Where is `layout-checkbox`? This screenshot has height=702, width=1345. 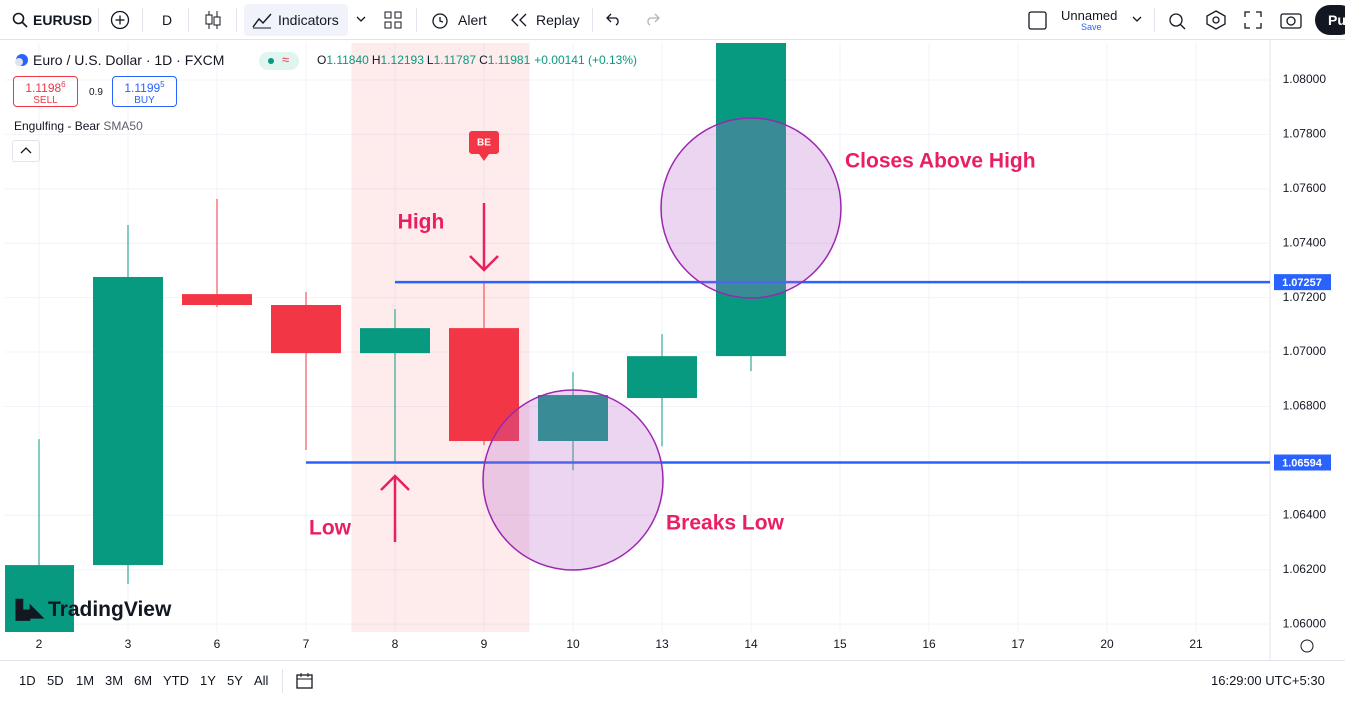 layout-checkbox is located at coordinates (1038, 21).